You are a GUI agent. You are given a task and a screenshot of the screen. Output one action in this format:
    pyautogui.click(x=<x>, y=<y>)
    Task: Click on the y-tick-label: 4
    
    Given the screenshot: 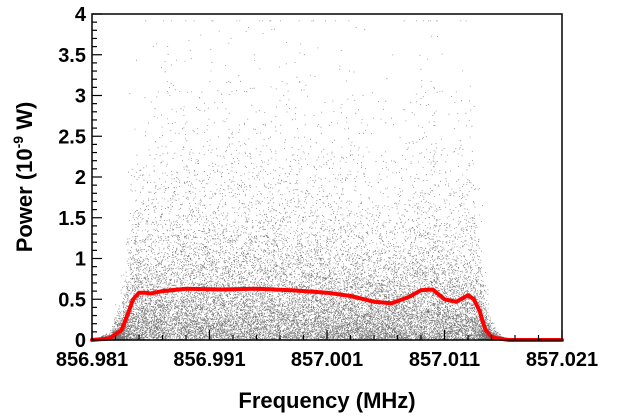 What is the action you would take?
    pyautogui.click(x=81, y=15)
    